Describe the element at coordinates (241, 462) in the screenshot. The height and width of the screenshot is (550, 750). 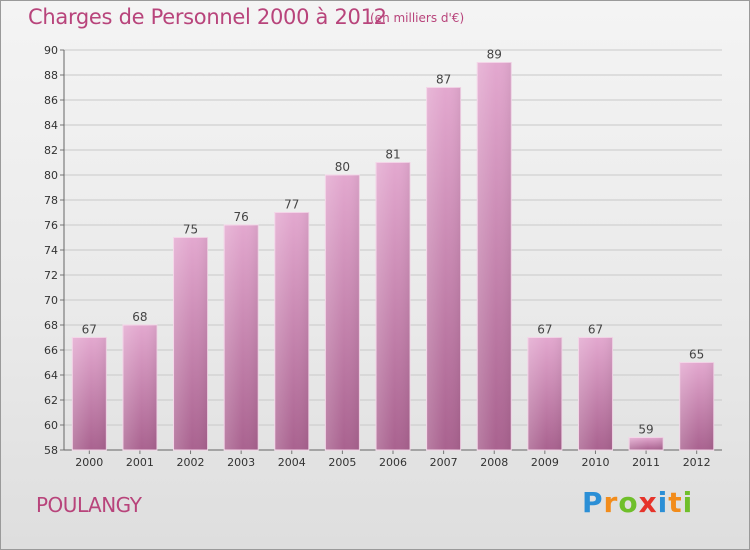
I see `x-tick-label: 2003` at that location.